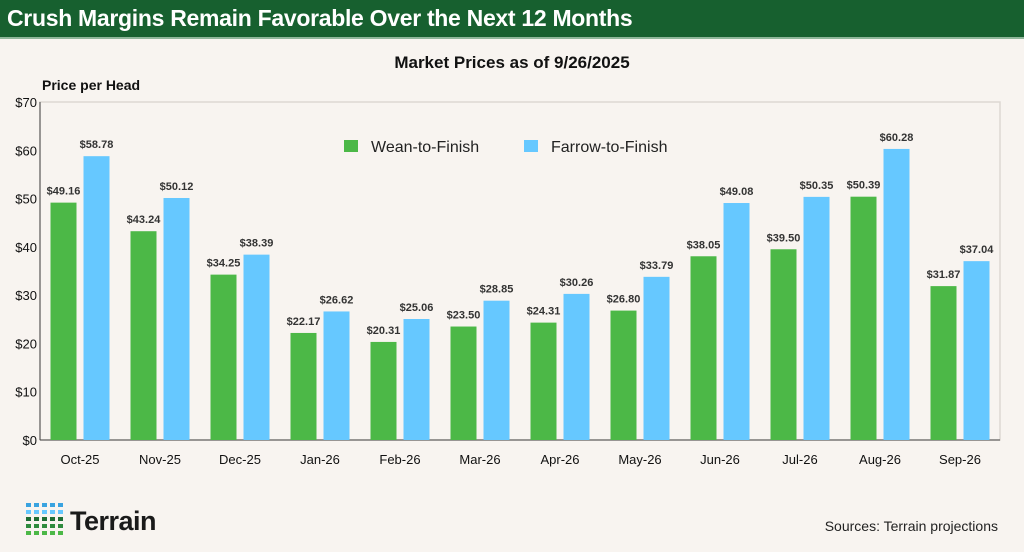 The height and width of the screenshot is (552, 1024). Describe the element at coordinates (91, 85) in the screenshot. I see `y-axis-label: Price per Head` at that location.